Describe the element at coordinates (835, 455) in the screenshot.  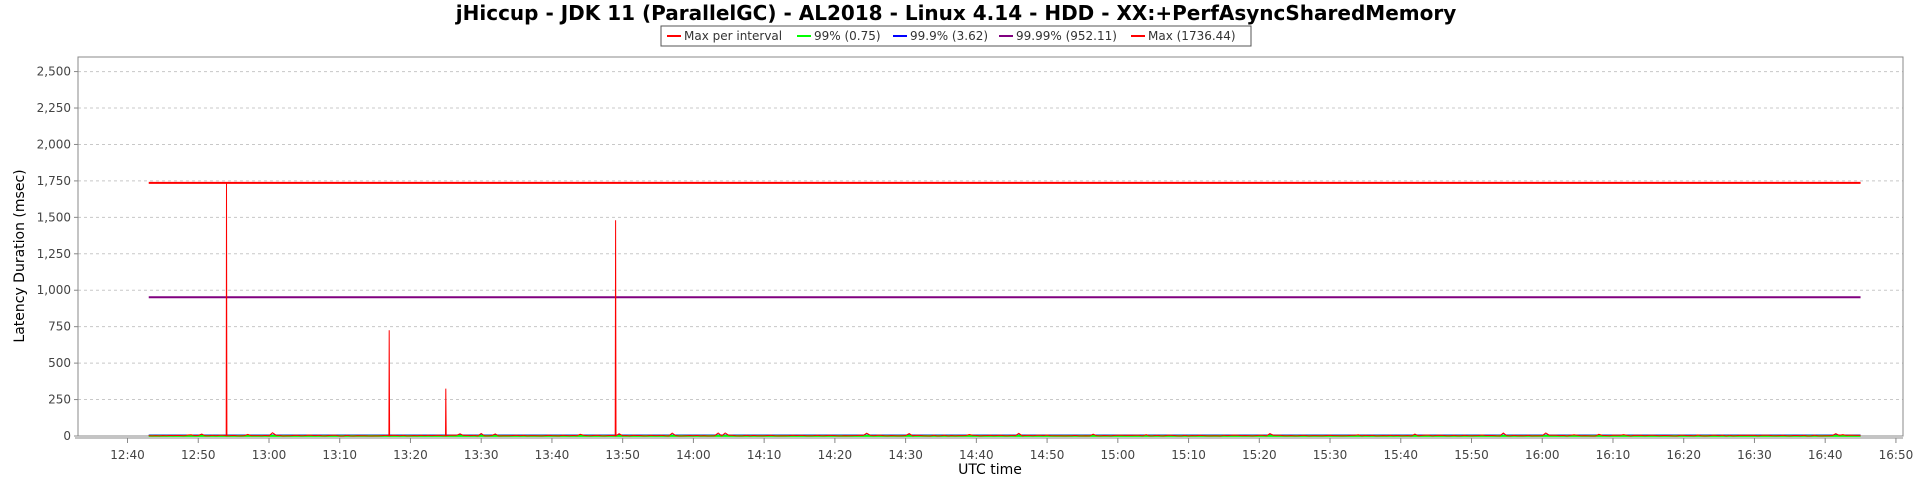
I see `x-tick-label: 14:20` at that location.